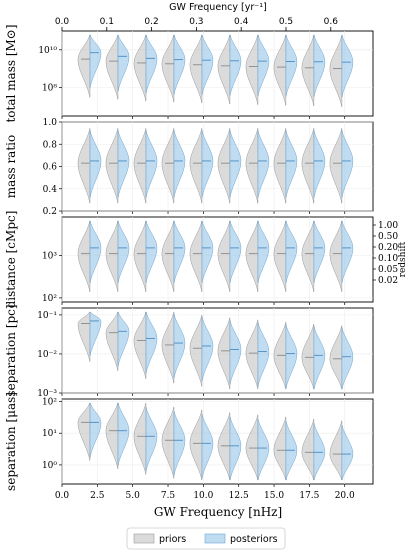 The height and width of the screenshot is (554, 415). What do you see at coordinates (331, 22) in the screenshot?
I see `top-tick-label: 0.6` at bounding box center [331, 22].